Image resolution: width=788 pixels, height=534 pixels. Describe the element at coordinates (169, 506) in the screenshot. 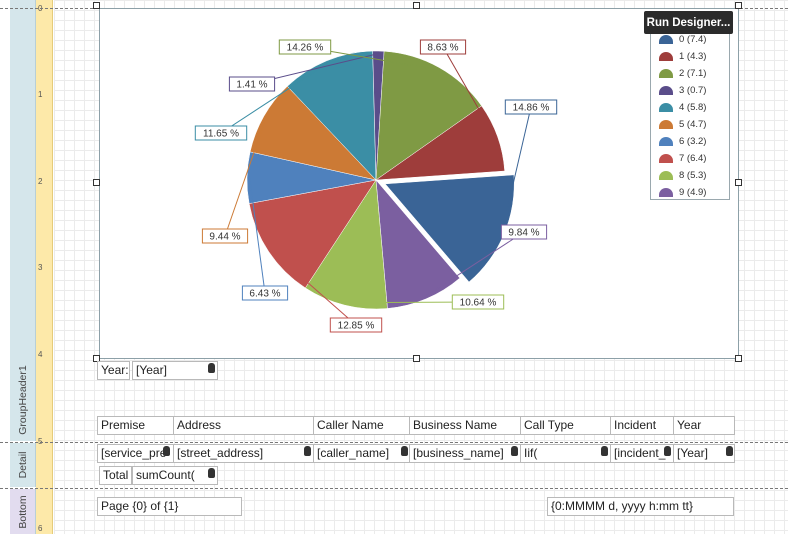

I see `page-number-field: Page {0} of {1}` at that location.